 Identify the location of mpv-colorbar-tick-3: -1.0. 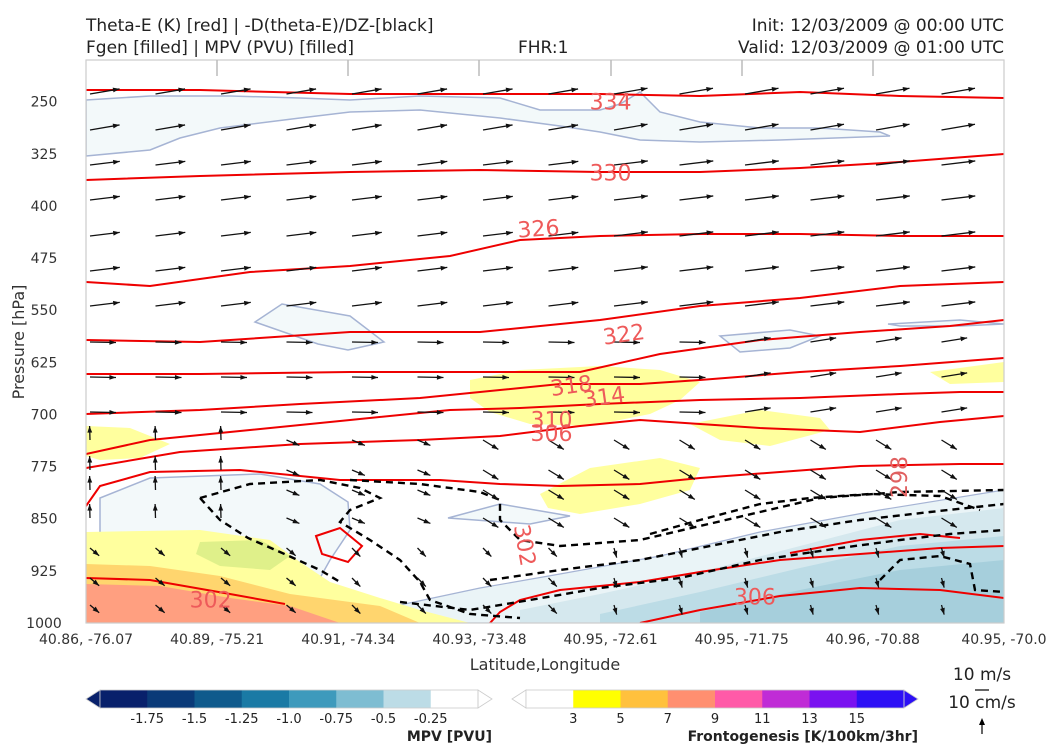
(288, 719).